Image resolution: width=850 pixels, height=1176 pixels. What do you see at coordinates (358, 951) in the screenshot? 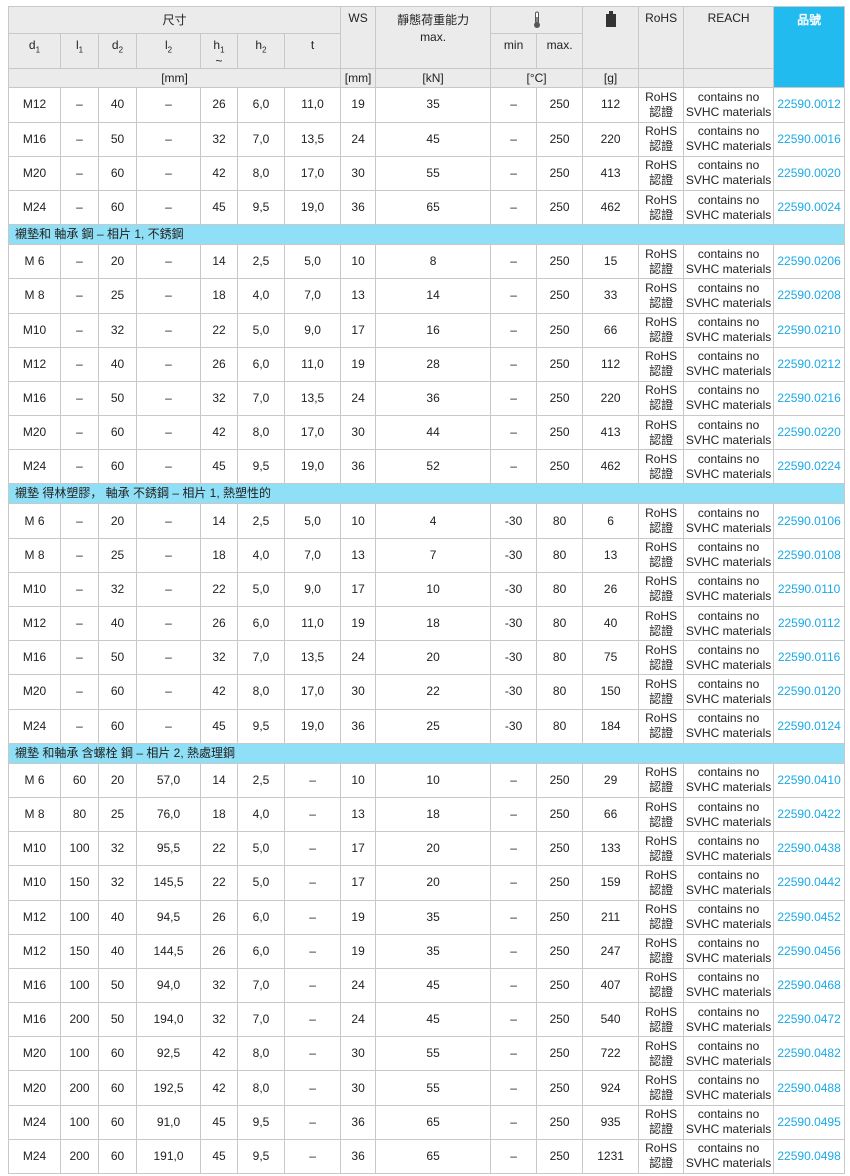
I see `cell: 19` at bounding box center [358, 951].